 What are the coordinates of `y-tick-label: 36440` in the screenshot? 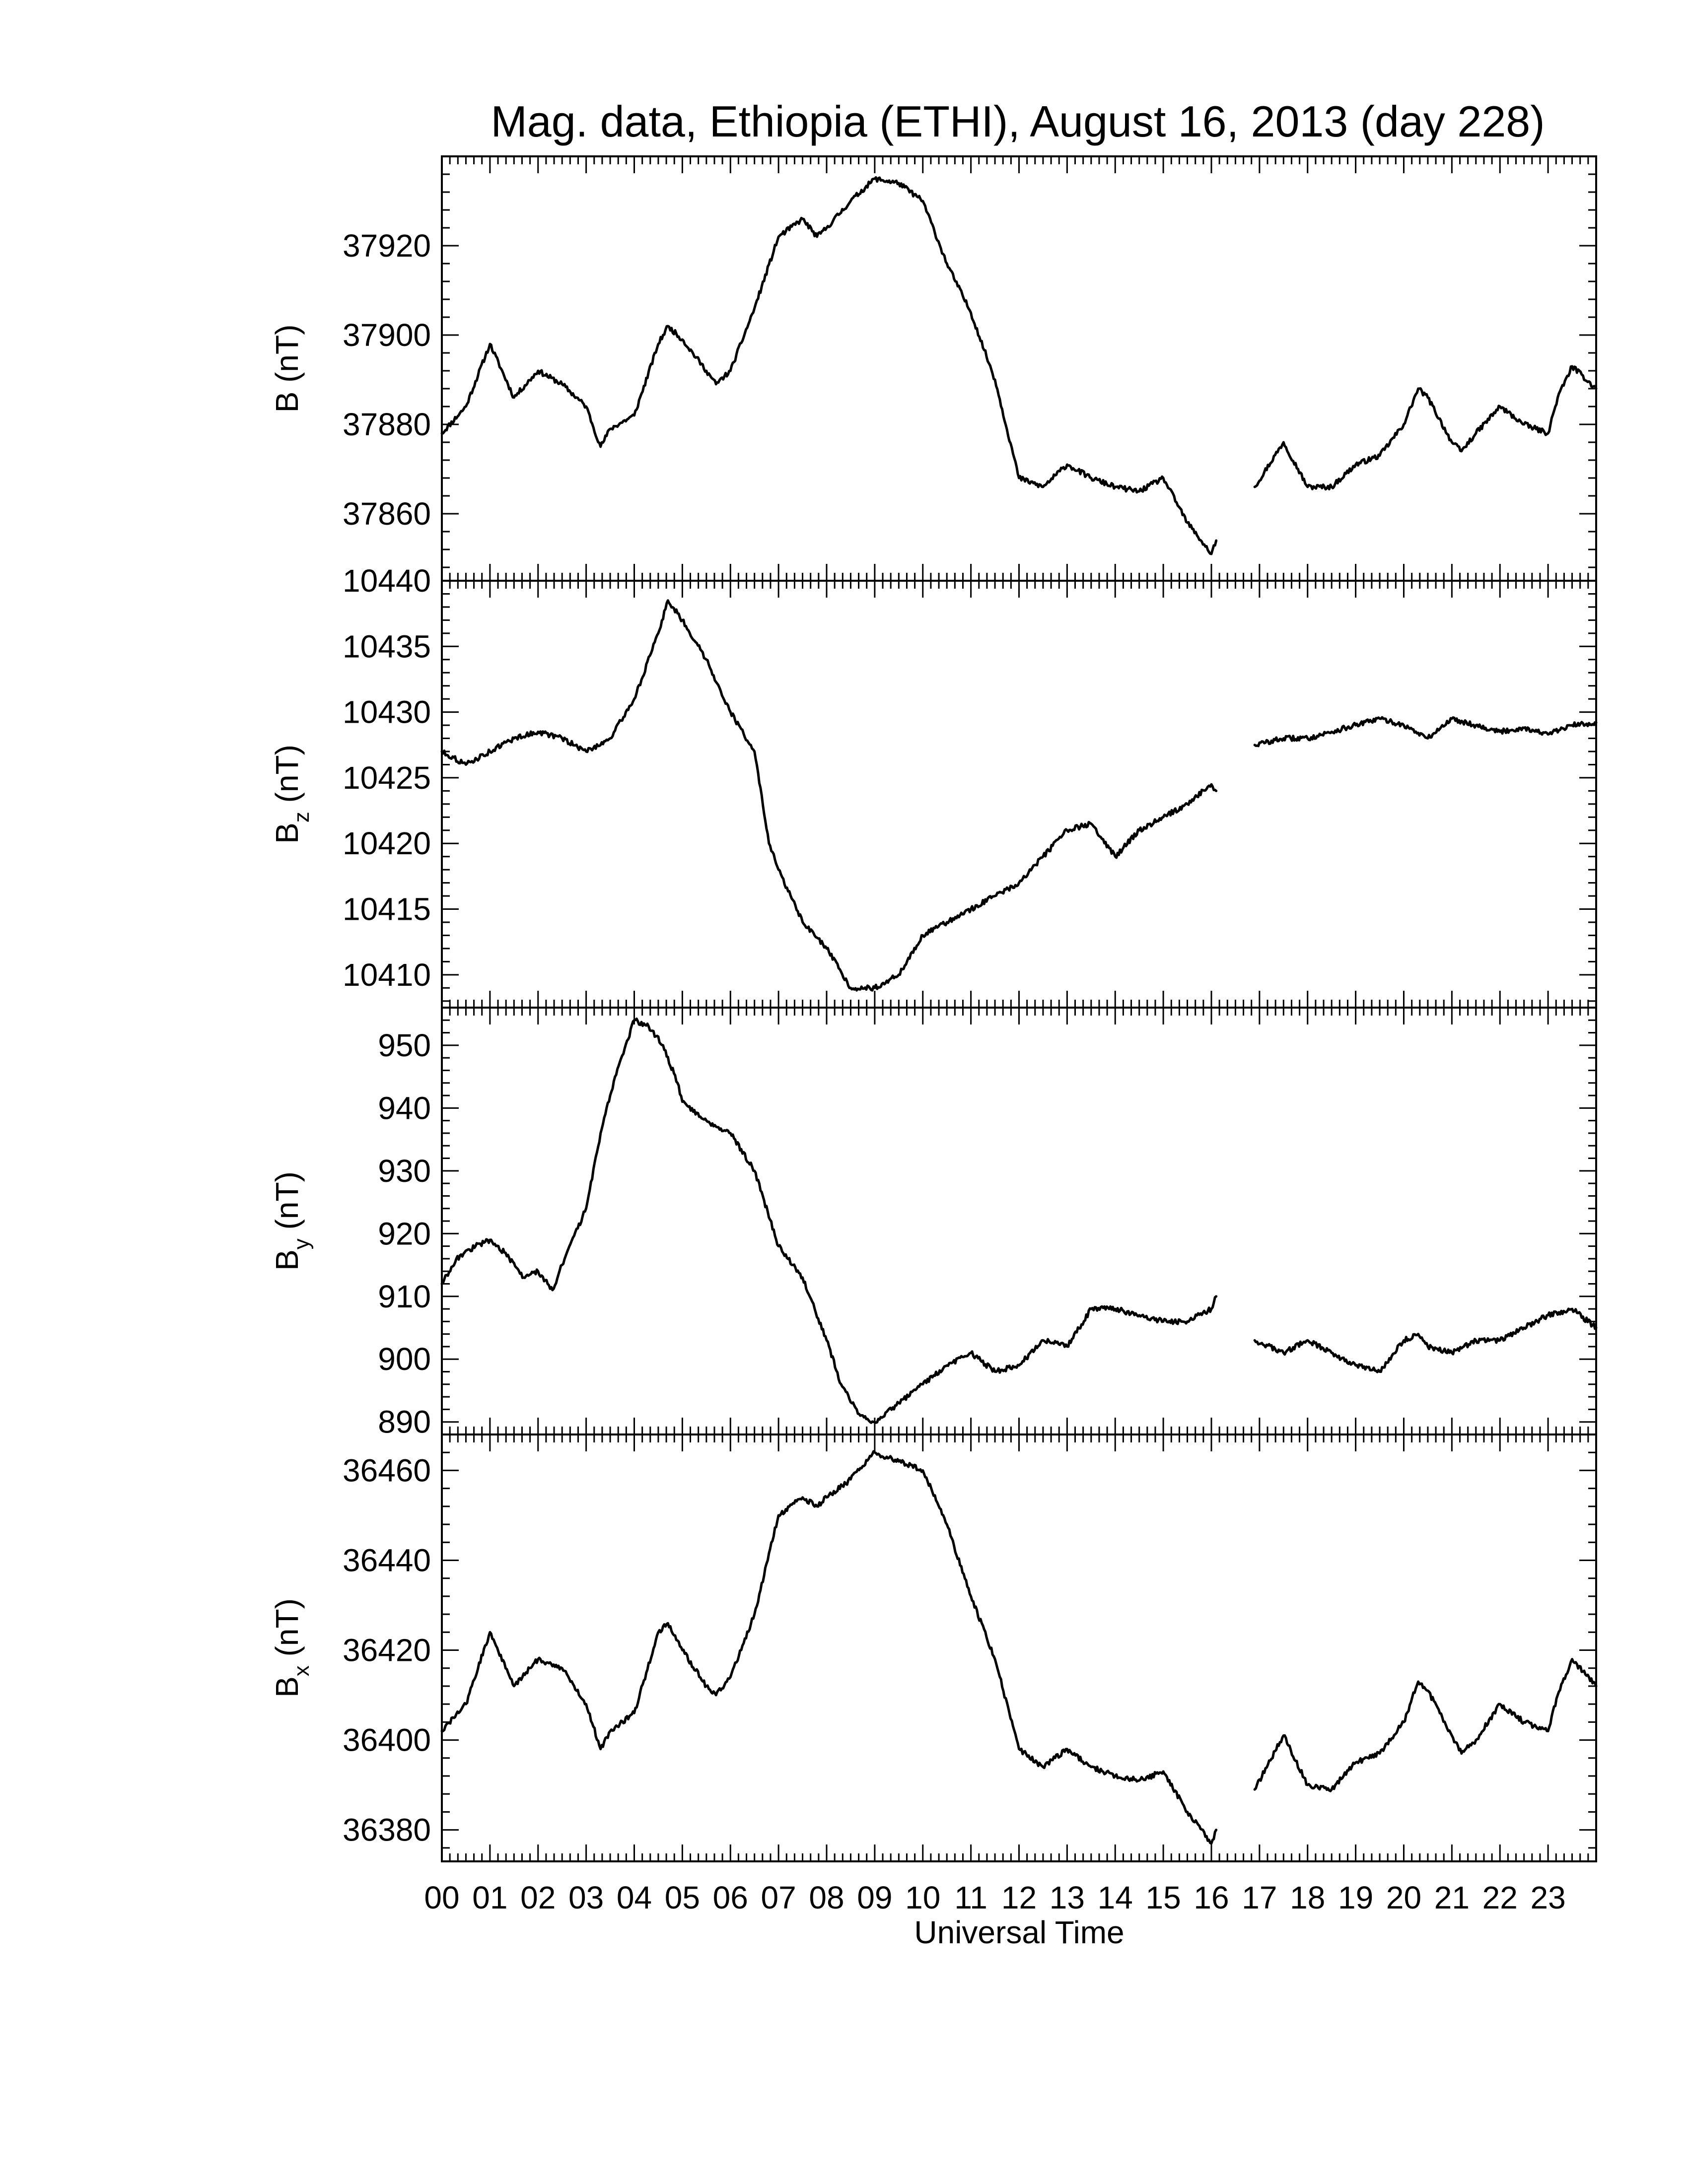 It's located at (387, 1560).